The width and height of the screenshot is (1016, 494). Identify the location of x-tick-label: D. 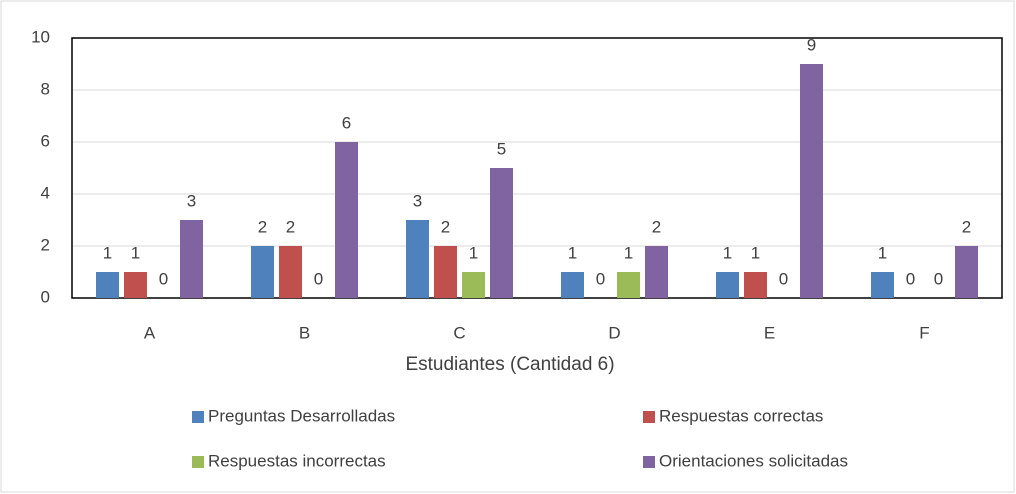
(614, 332).